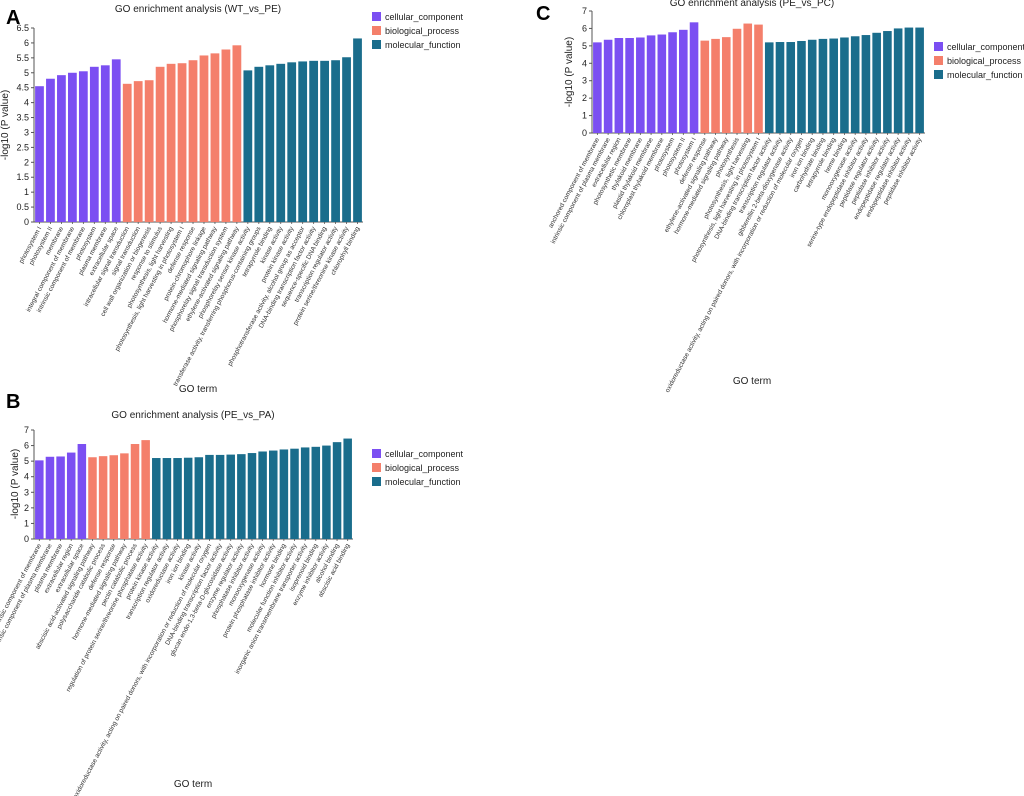  What do you see at coordinates (758, 79) in the screenshot?
I see `bar-photosynthesis-light-harvesting-in-photosystem-i` at bounding box center [758, 79].